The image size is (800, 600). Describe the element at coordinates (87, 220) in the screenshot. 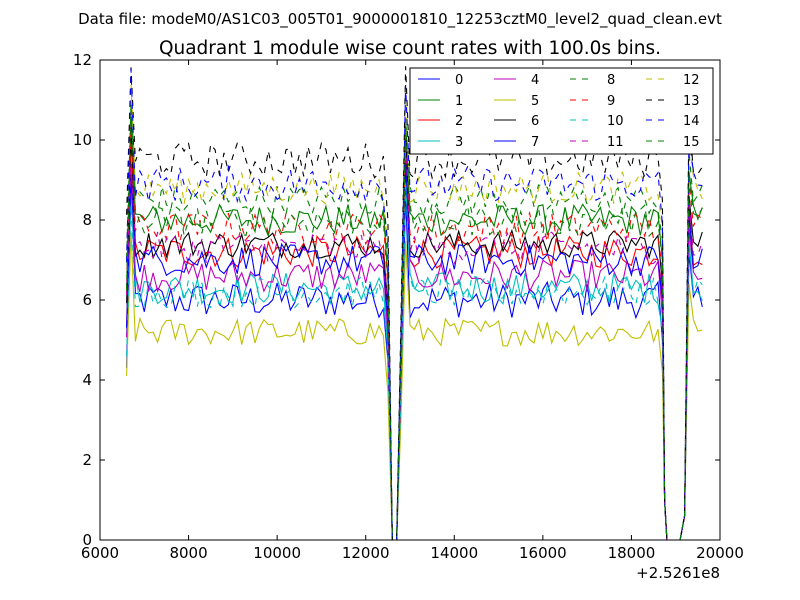

I see `y-tick-label: 8` at that location.